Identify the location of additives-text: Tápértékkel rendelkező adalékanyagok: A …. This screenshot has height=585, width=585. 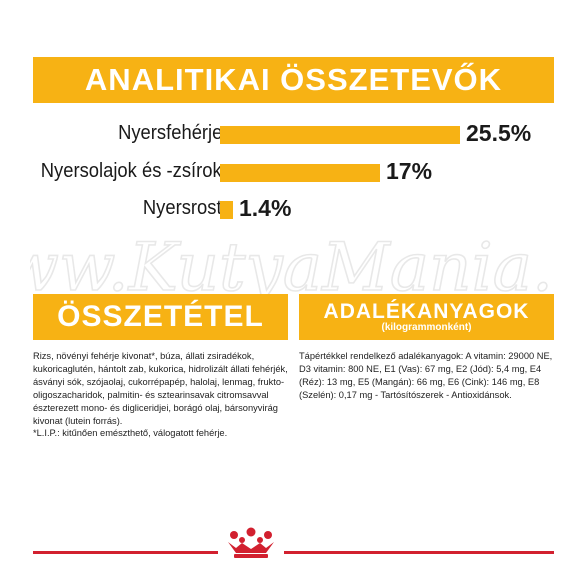
(426, 375).